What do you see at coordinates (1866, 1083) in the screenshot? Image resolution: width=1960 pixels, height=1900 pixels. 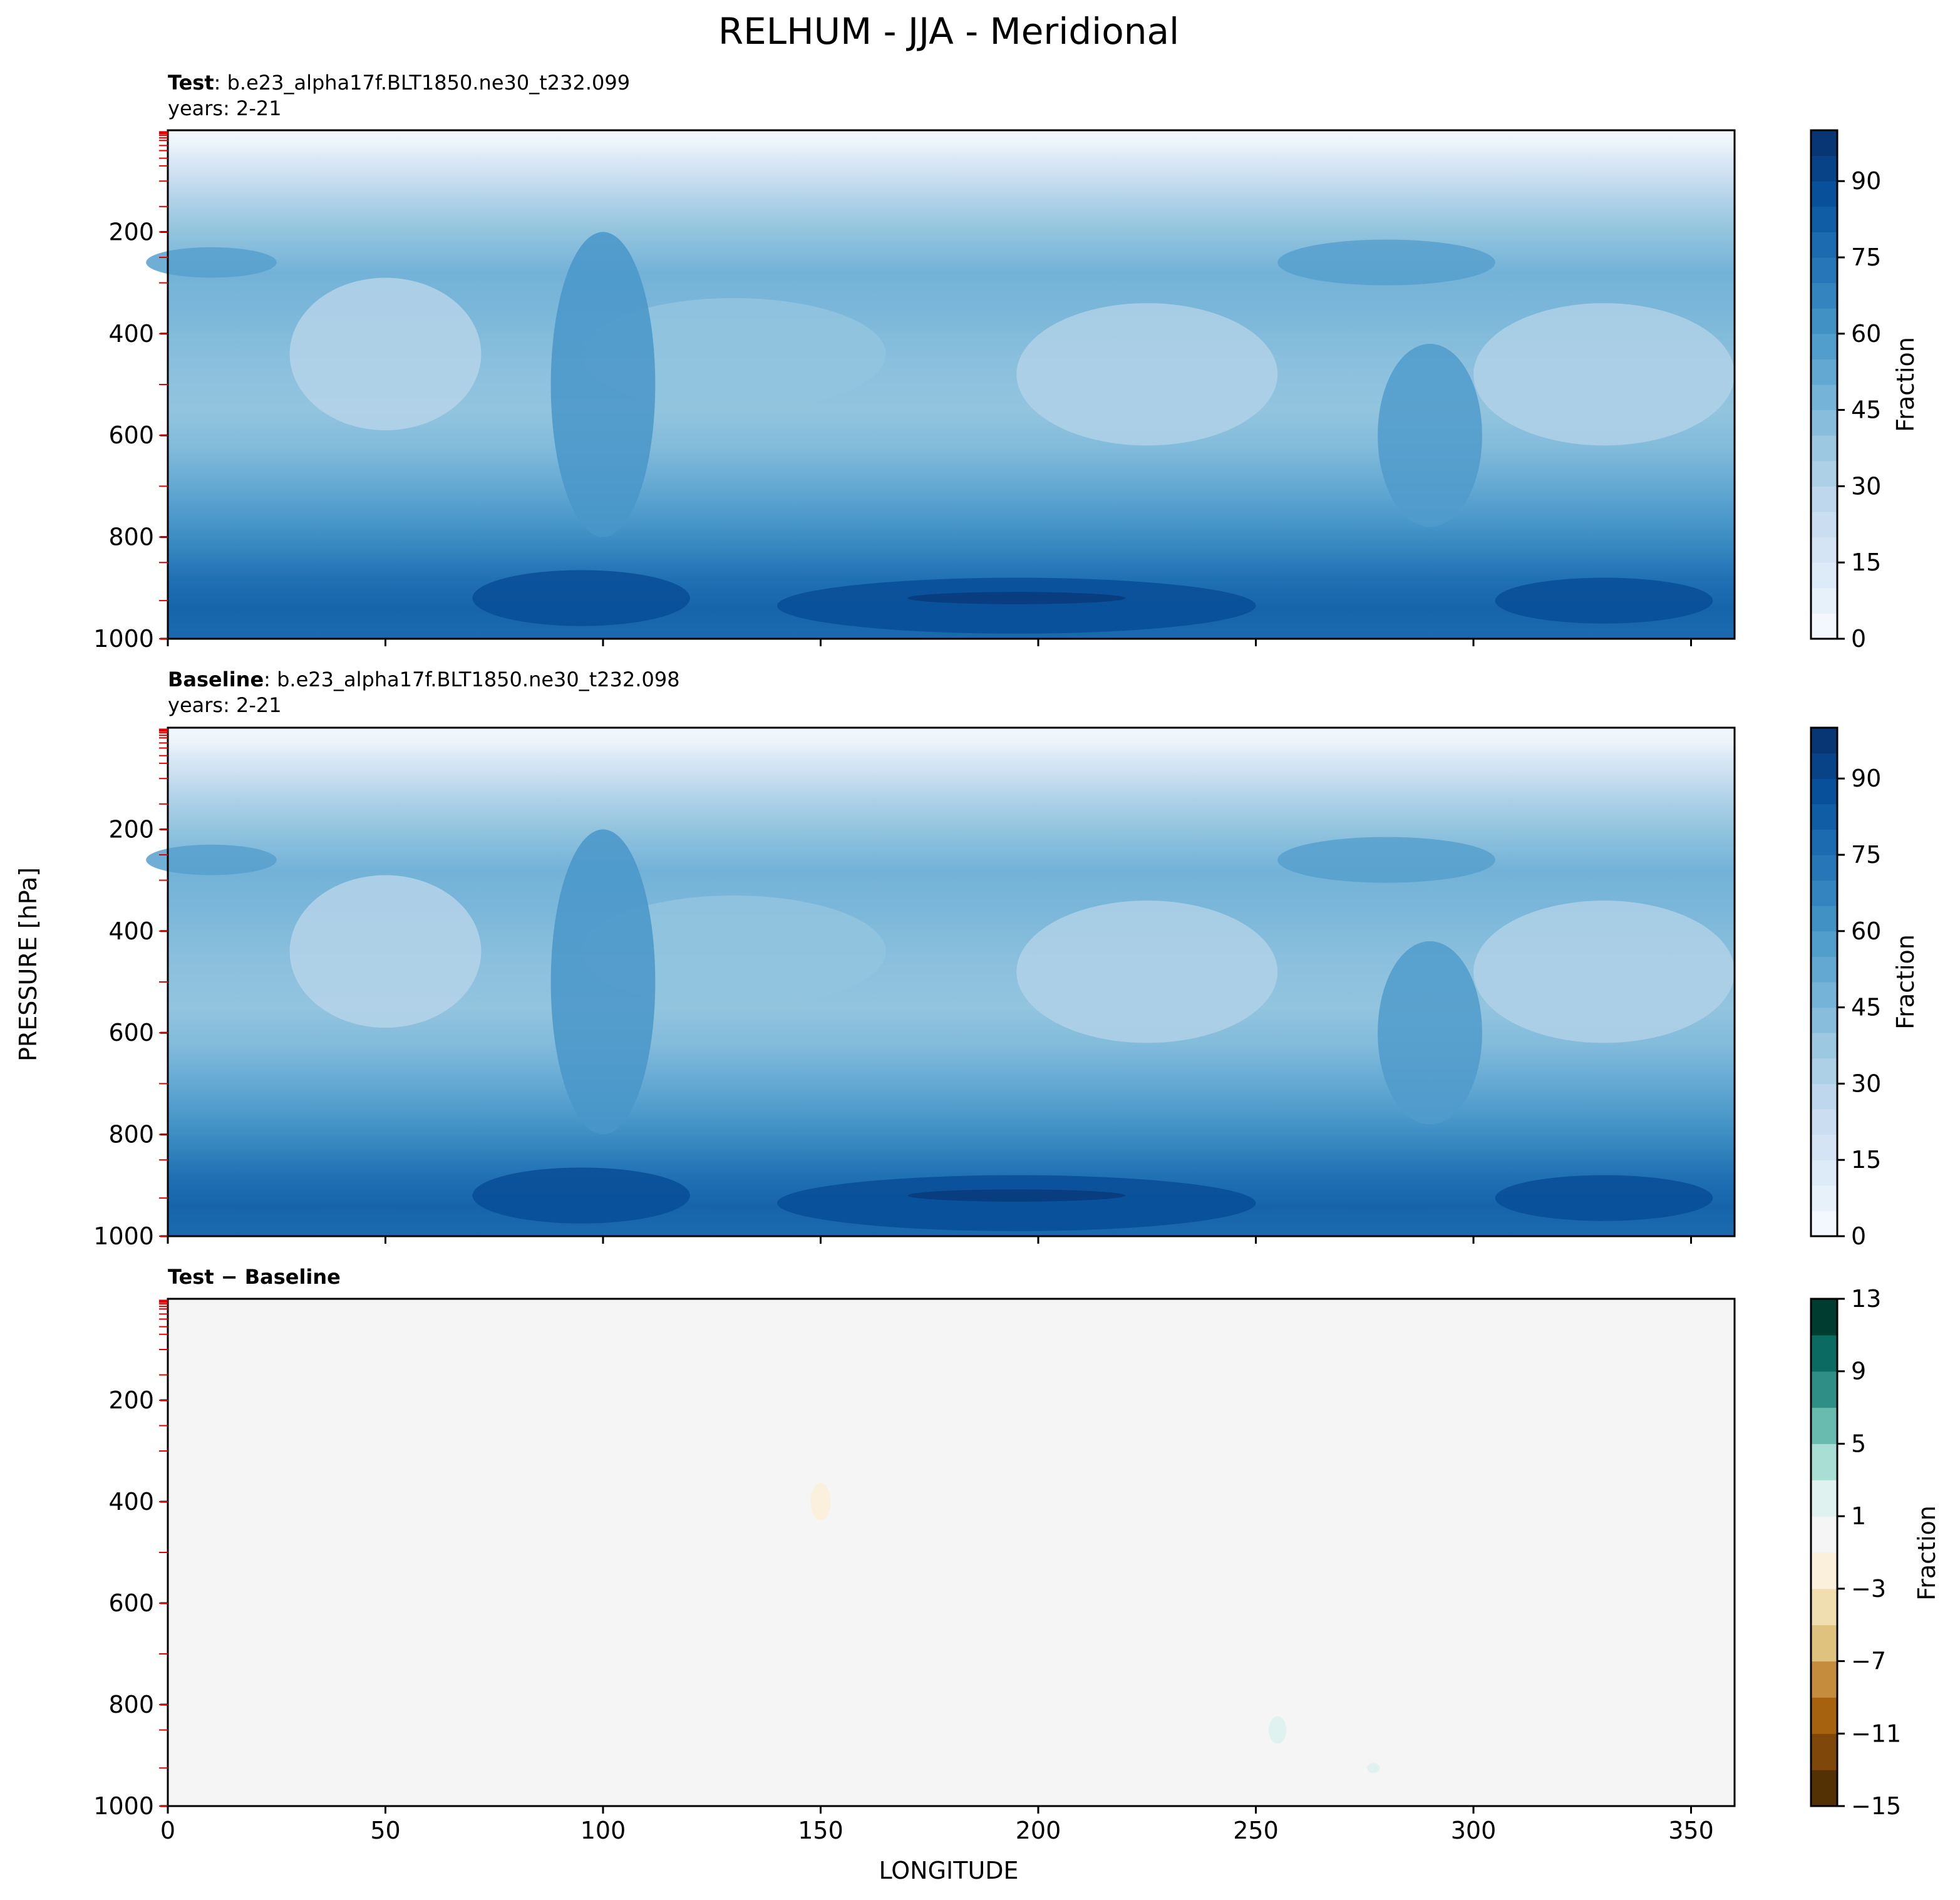 I see `baseline-cb-tick-label-30: 30` at bounding box center [1866, 1083].